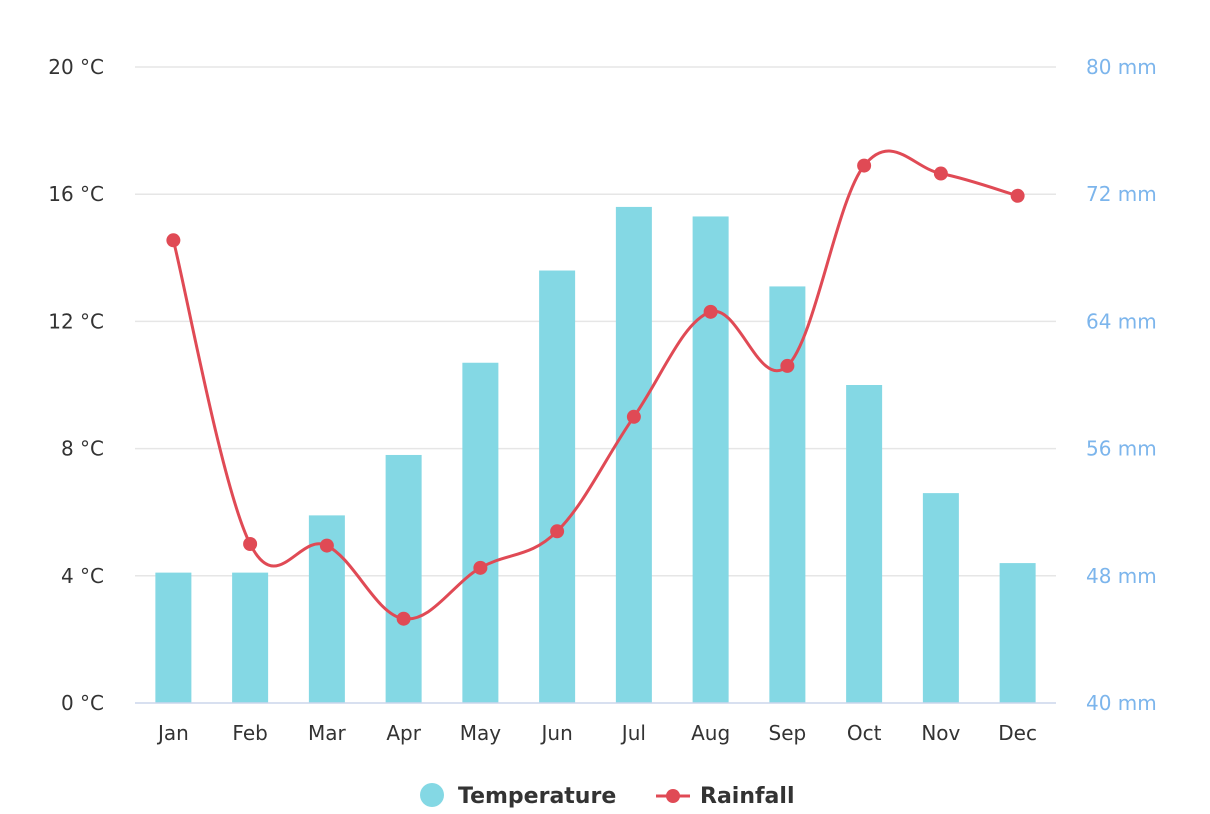  I want to click on x-tick-label: May, so click(481, 733).